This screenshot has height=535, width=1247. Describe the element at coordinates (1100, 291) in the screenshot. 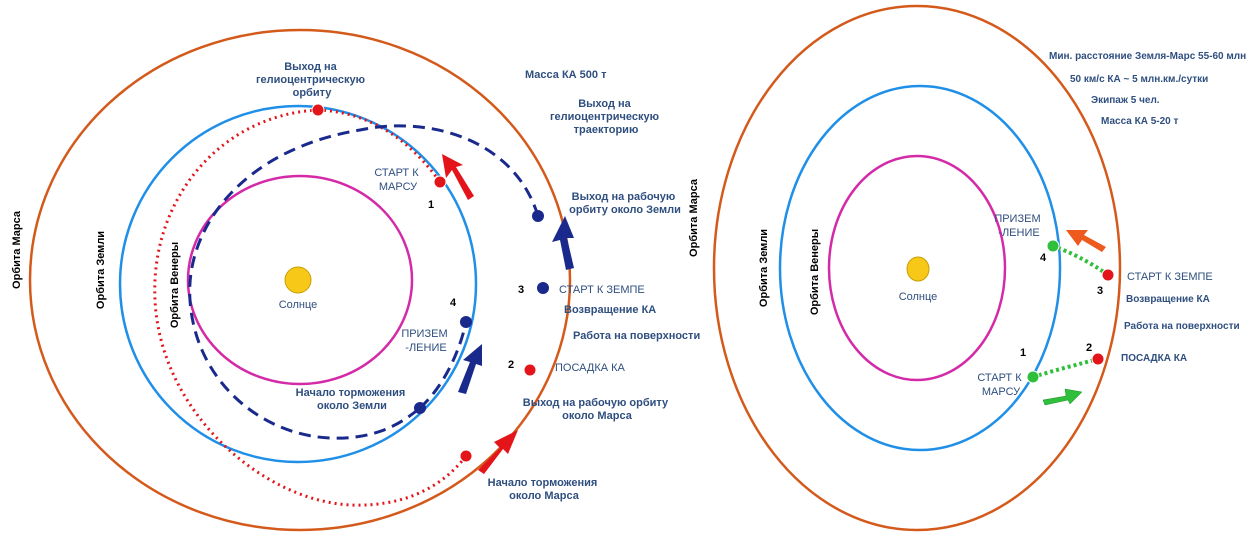

I see `right-number-3: 3` at that location.